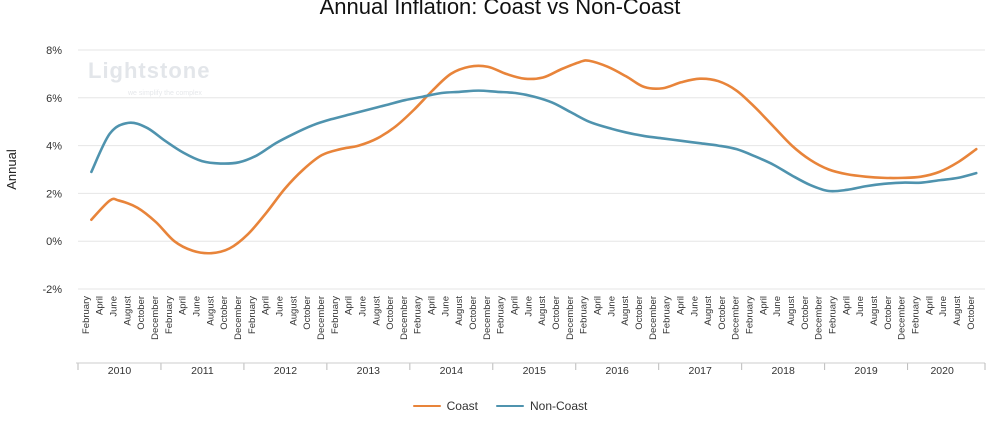 The height and width of the screenshot is (427, 1000). Describe the element at coordinates (202, 371) in the screenshot. I see `year-label: 2011` at that location.